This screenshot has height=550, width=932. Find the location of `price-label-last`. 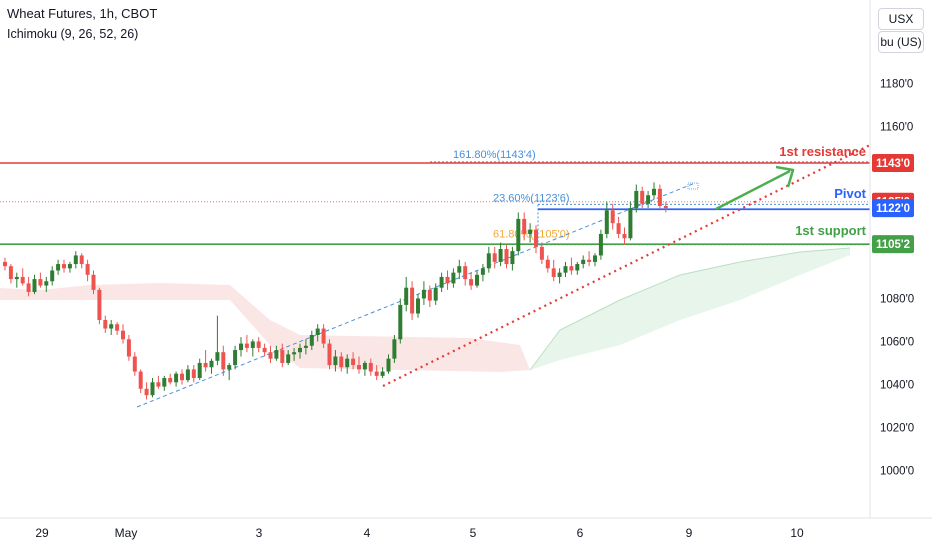

price-label-last is located at coordinates (893, 208).